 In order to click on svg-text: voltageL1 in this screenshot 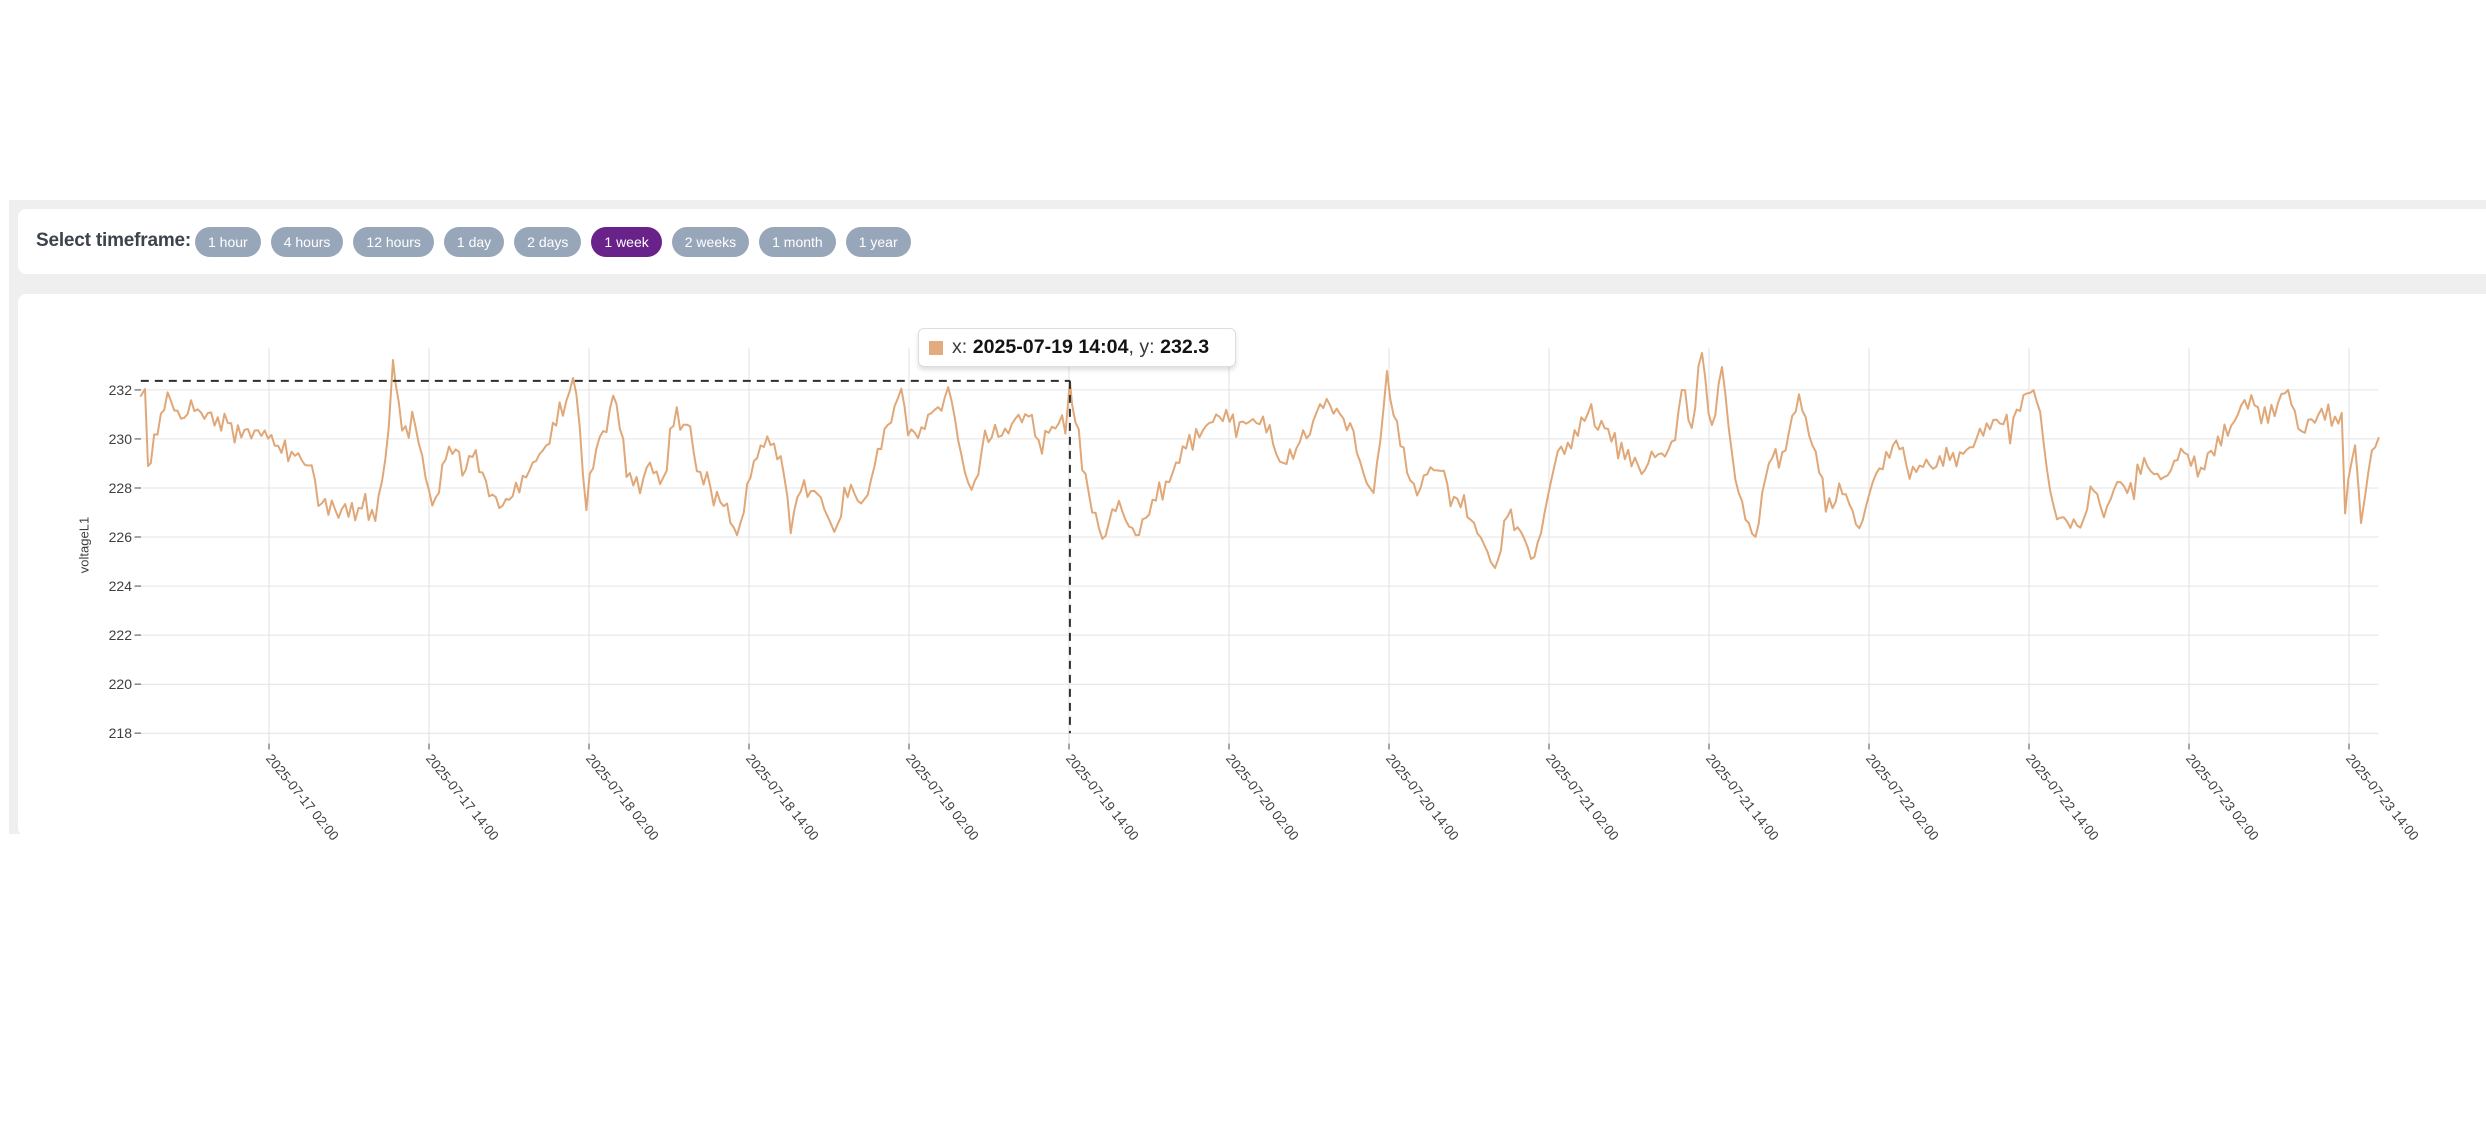, I will do `click(84, 545)`.